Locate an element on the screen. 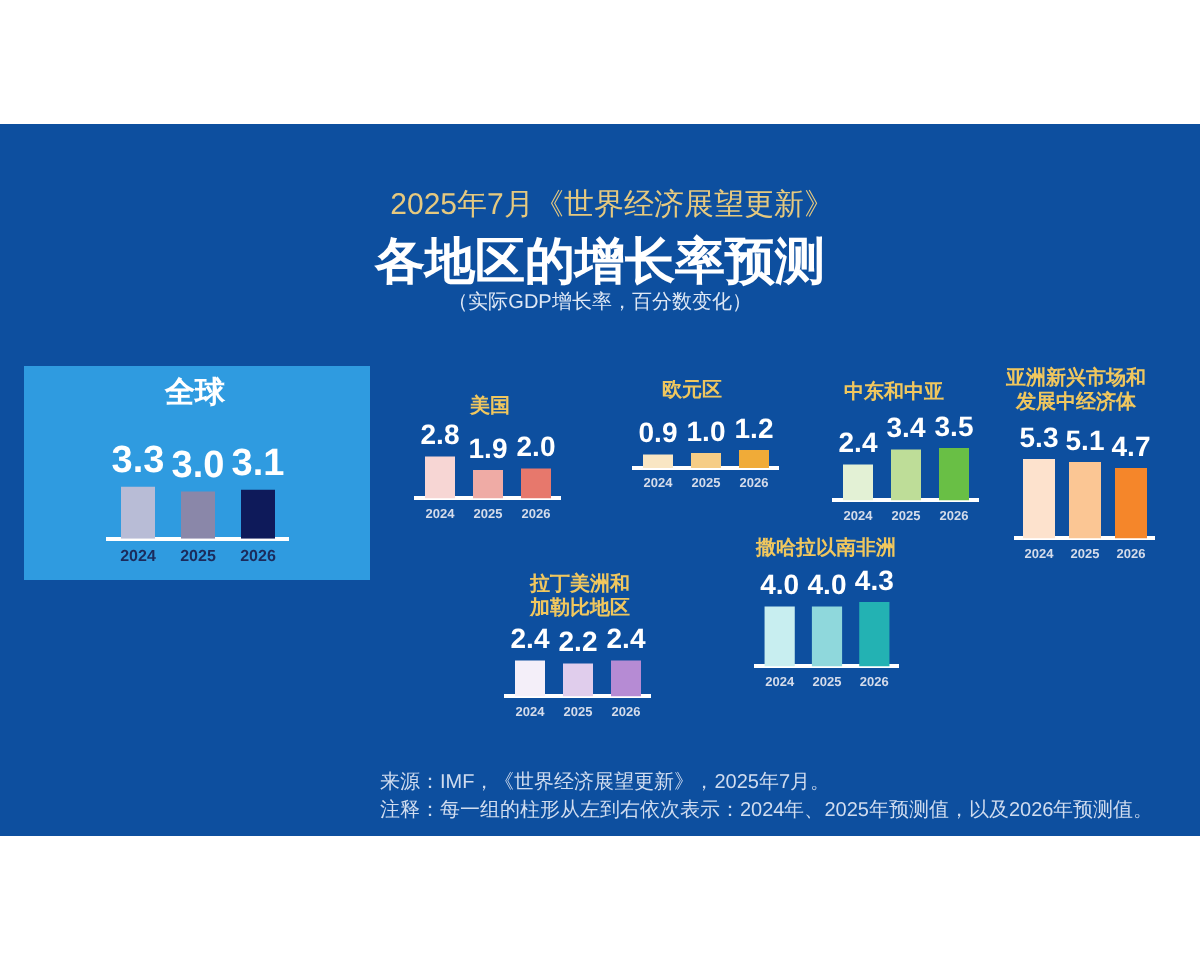 This screenshot has width=1200, height=960. data-label: 0.9 is located at coordinates (658, 432).